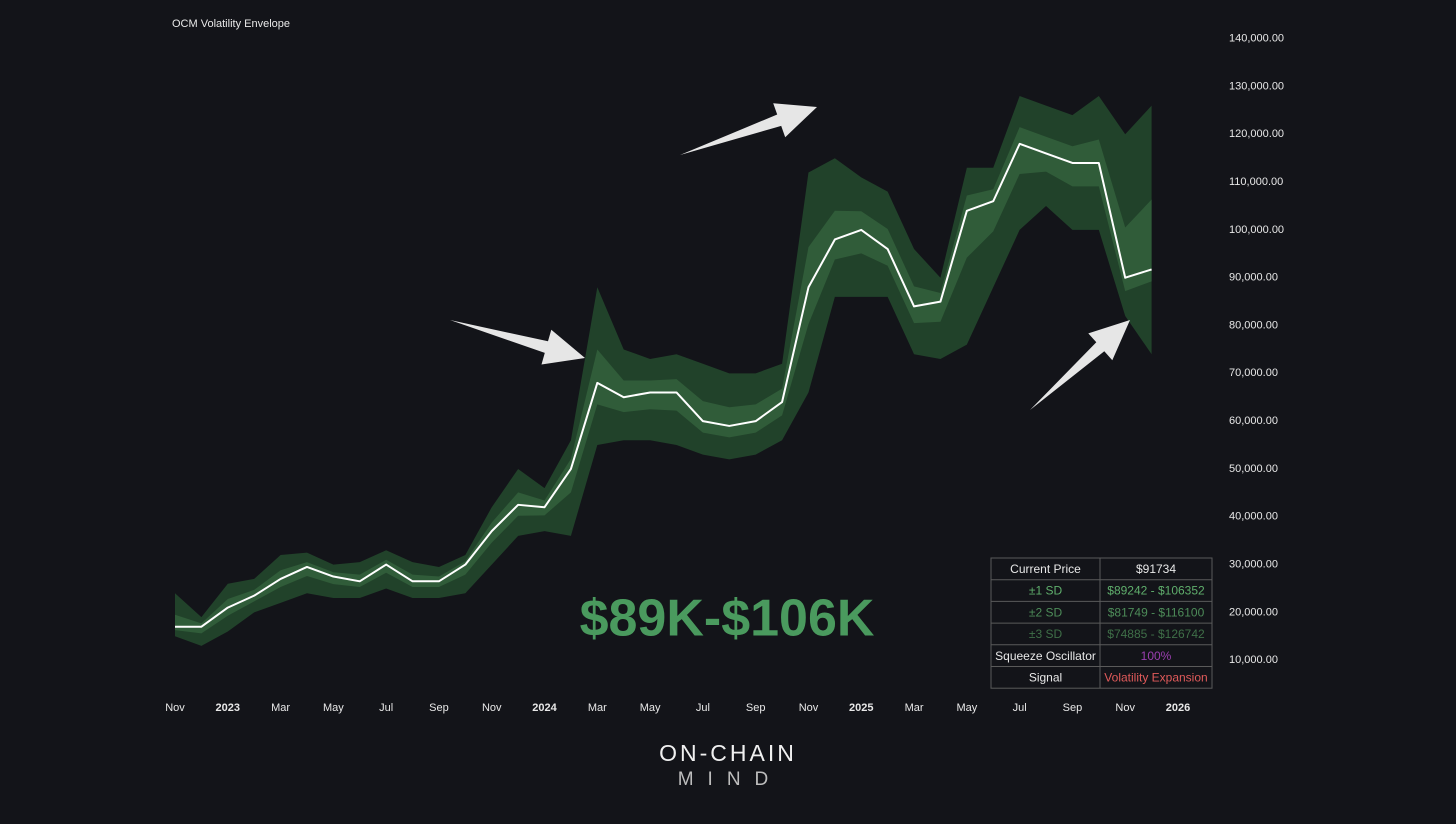 Image resolution: width=1456 pixels, height=824 pixels. What do you see at coordinates (1046, 591) in the screenshot?
I see `table-label: ±1 SD` at bounding box center [1046, 591].